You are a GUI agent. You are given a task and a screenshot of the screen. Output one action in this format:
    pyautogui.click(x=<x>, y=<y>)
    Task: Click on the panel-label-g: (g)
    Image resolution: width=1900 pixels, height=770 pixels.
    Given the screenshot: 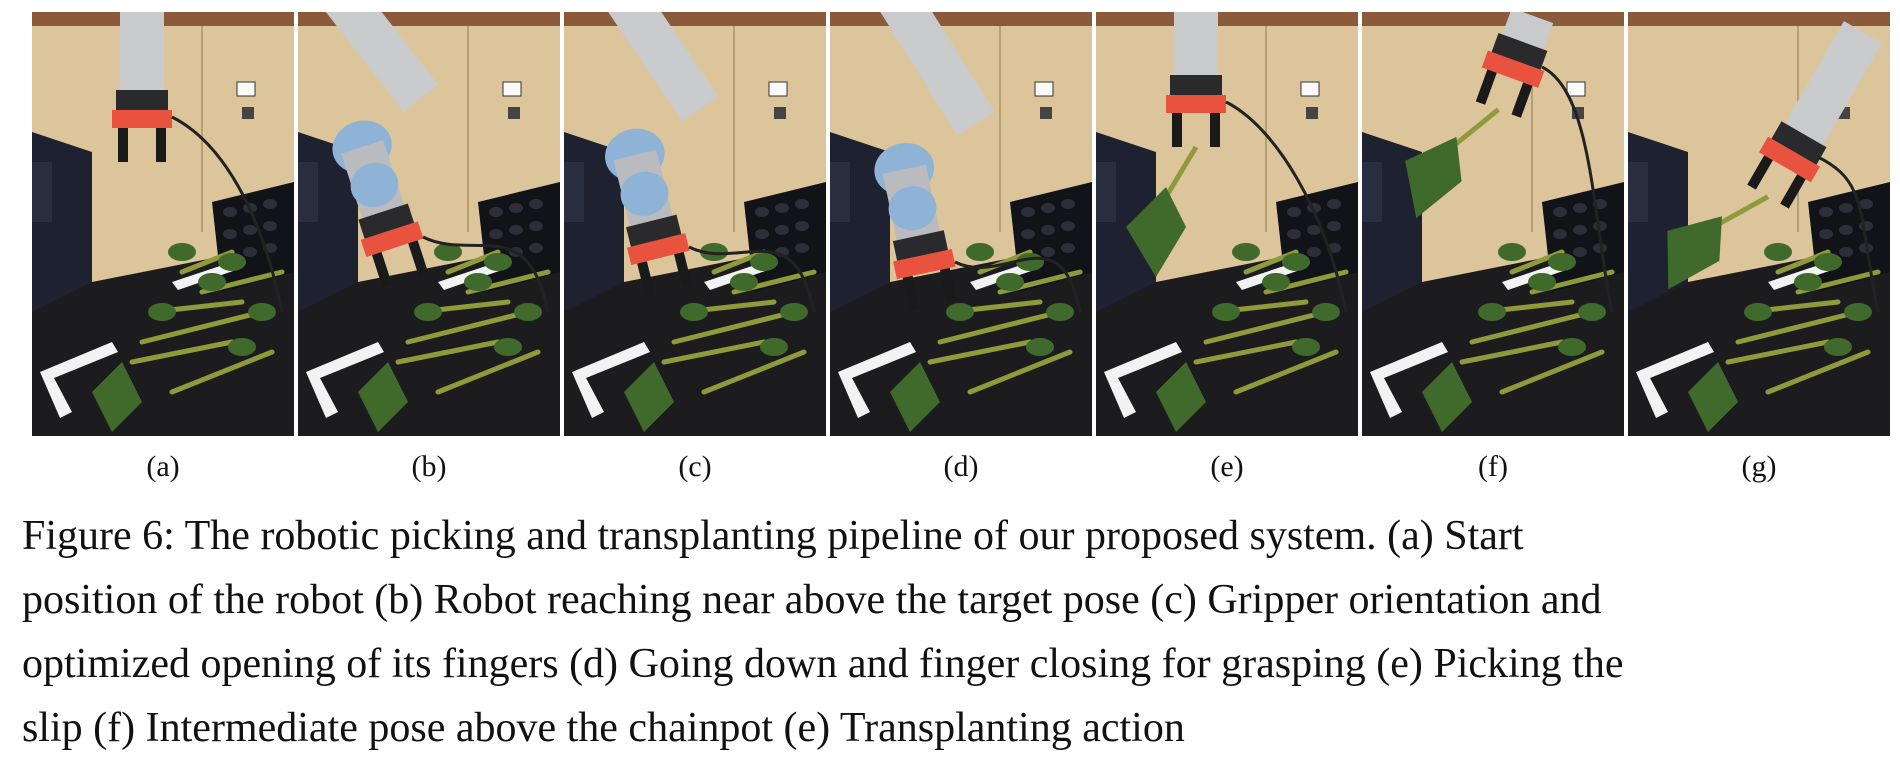 What is the action you would take?
    pyautogui.click(x=1759, y=466)
    